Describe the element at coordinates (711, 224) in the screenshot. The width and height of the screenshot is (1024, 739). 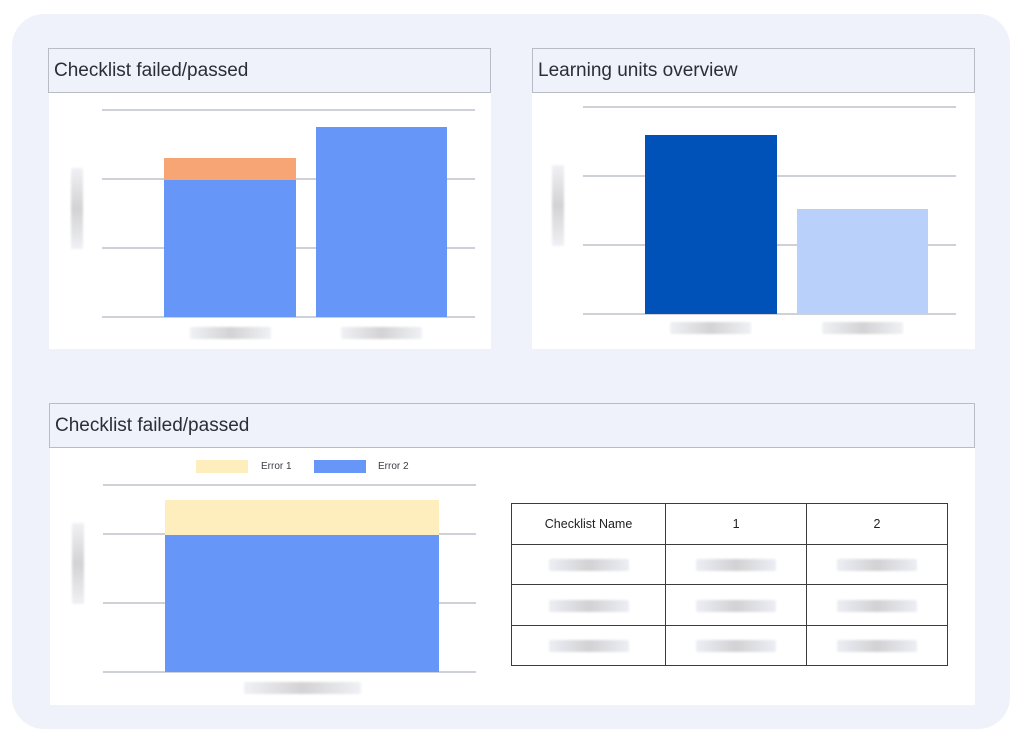
I see `bar-1-dark-blue` at that location.